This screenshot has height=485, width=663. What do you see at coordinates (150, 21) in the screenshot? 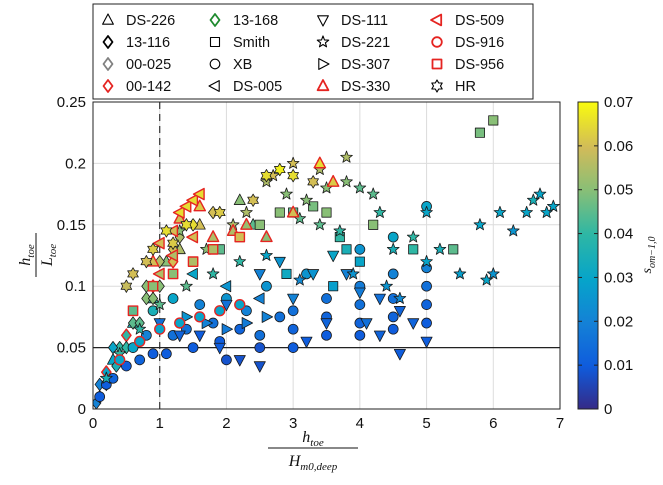
I see `legend-entry-label: DS-226` at bounding box center [150, 21].